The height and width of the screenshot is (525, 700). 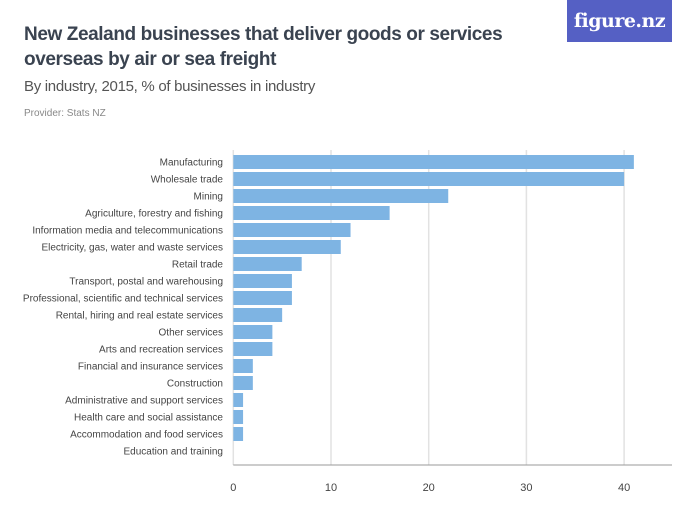 I want to click on figure-nz-logo: figure.nz, so click(x=619, y=21).